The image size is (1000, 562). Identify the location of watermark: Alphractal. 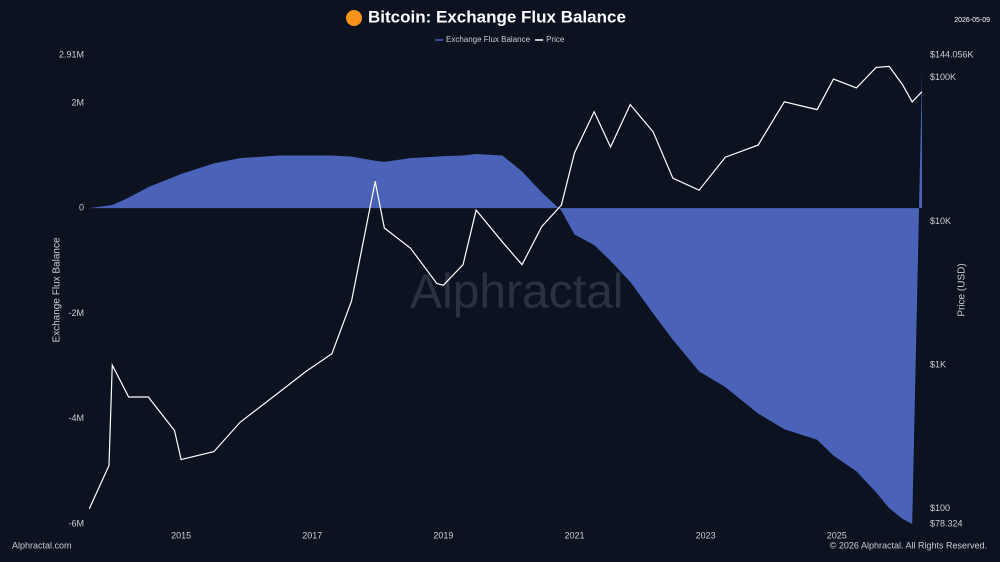
(516, 292).